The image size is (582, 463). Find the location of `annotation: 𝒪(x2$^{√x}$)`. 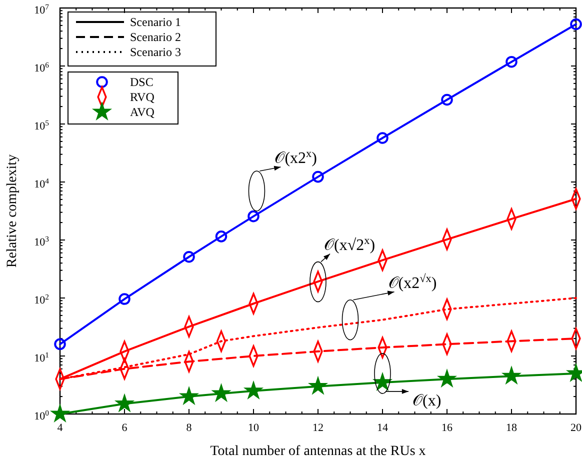

annotation: 𝒪(x2$^{√x}$) is located at coordinates (412, 282).